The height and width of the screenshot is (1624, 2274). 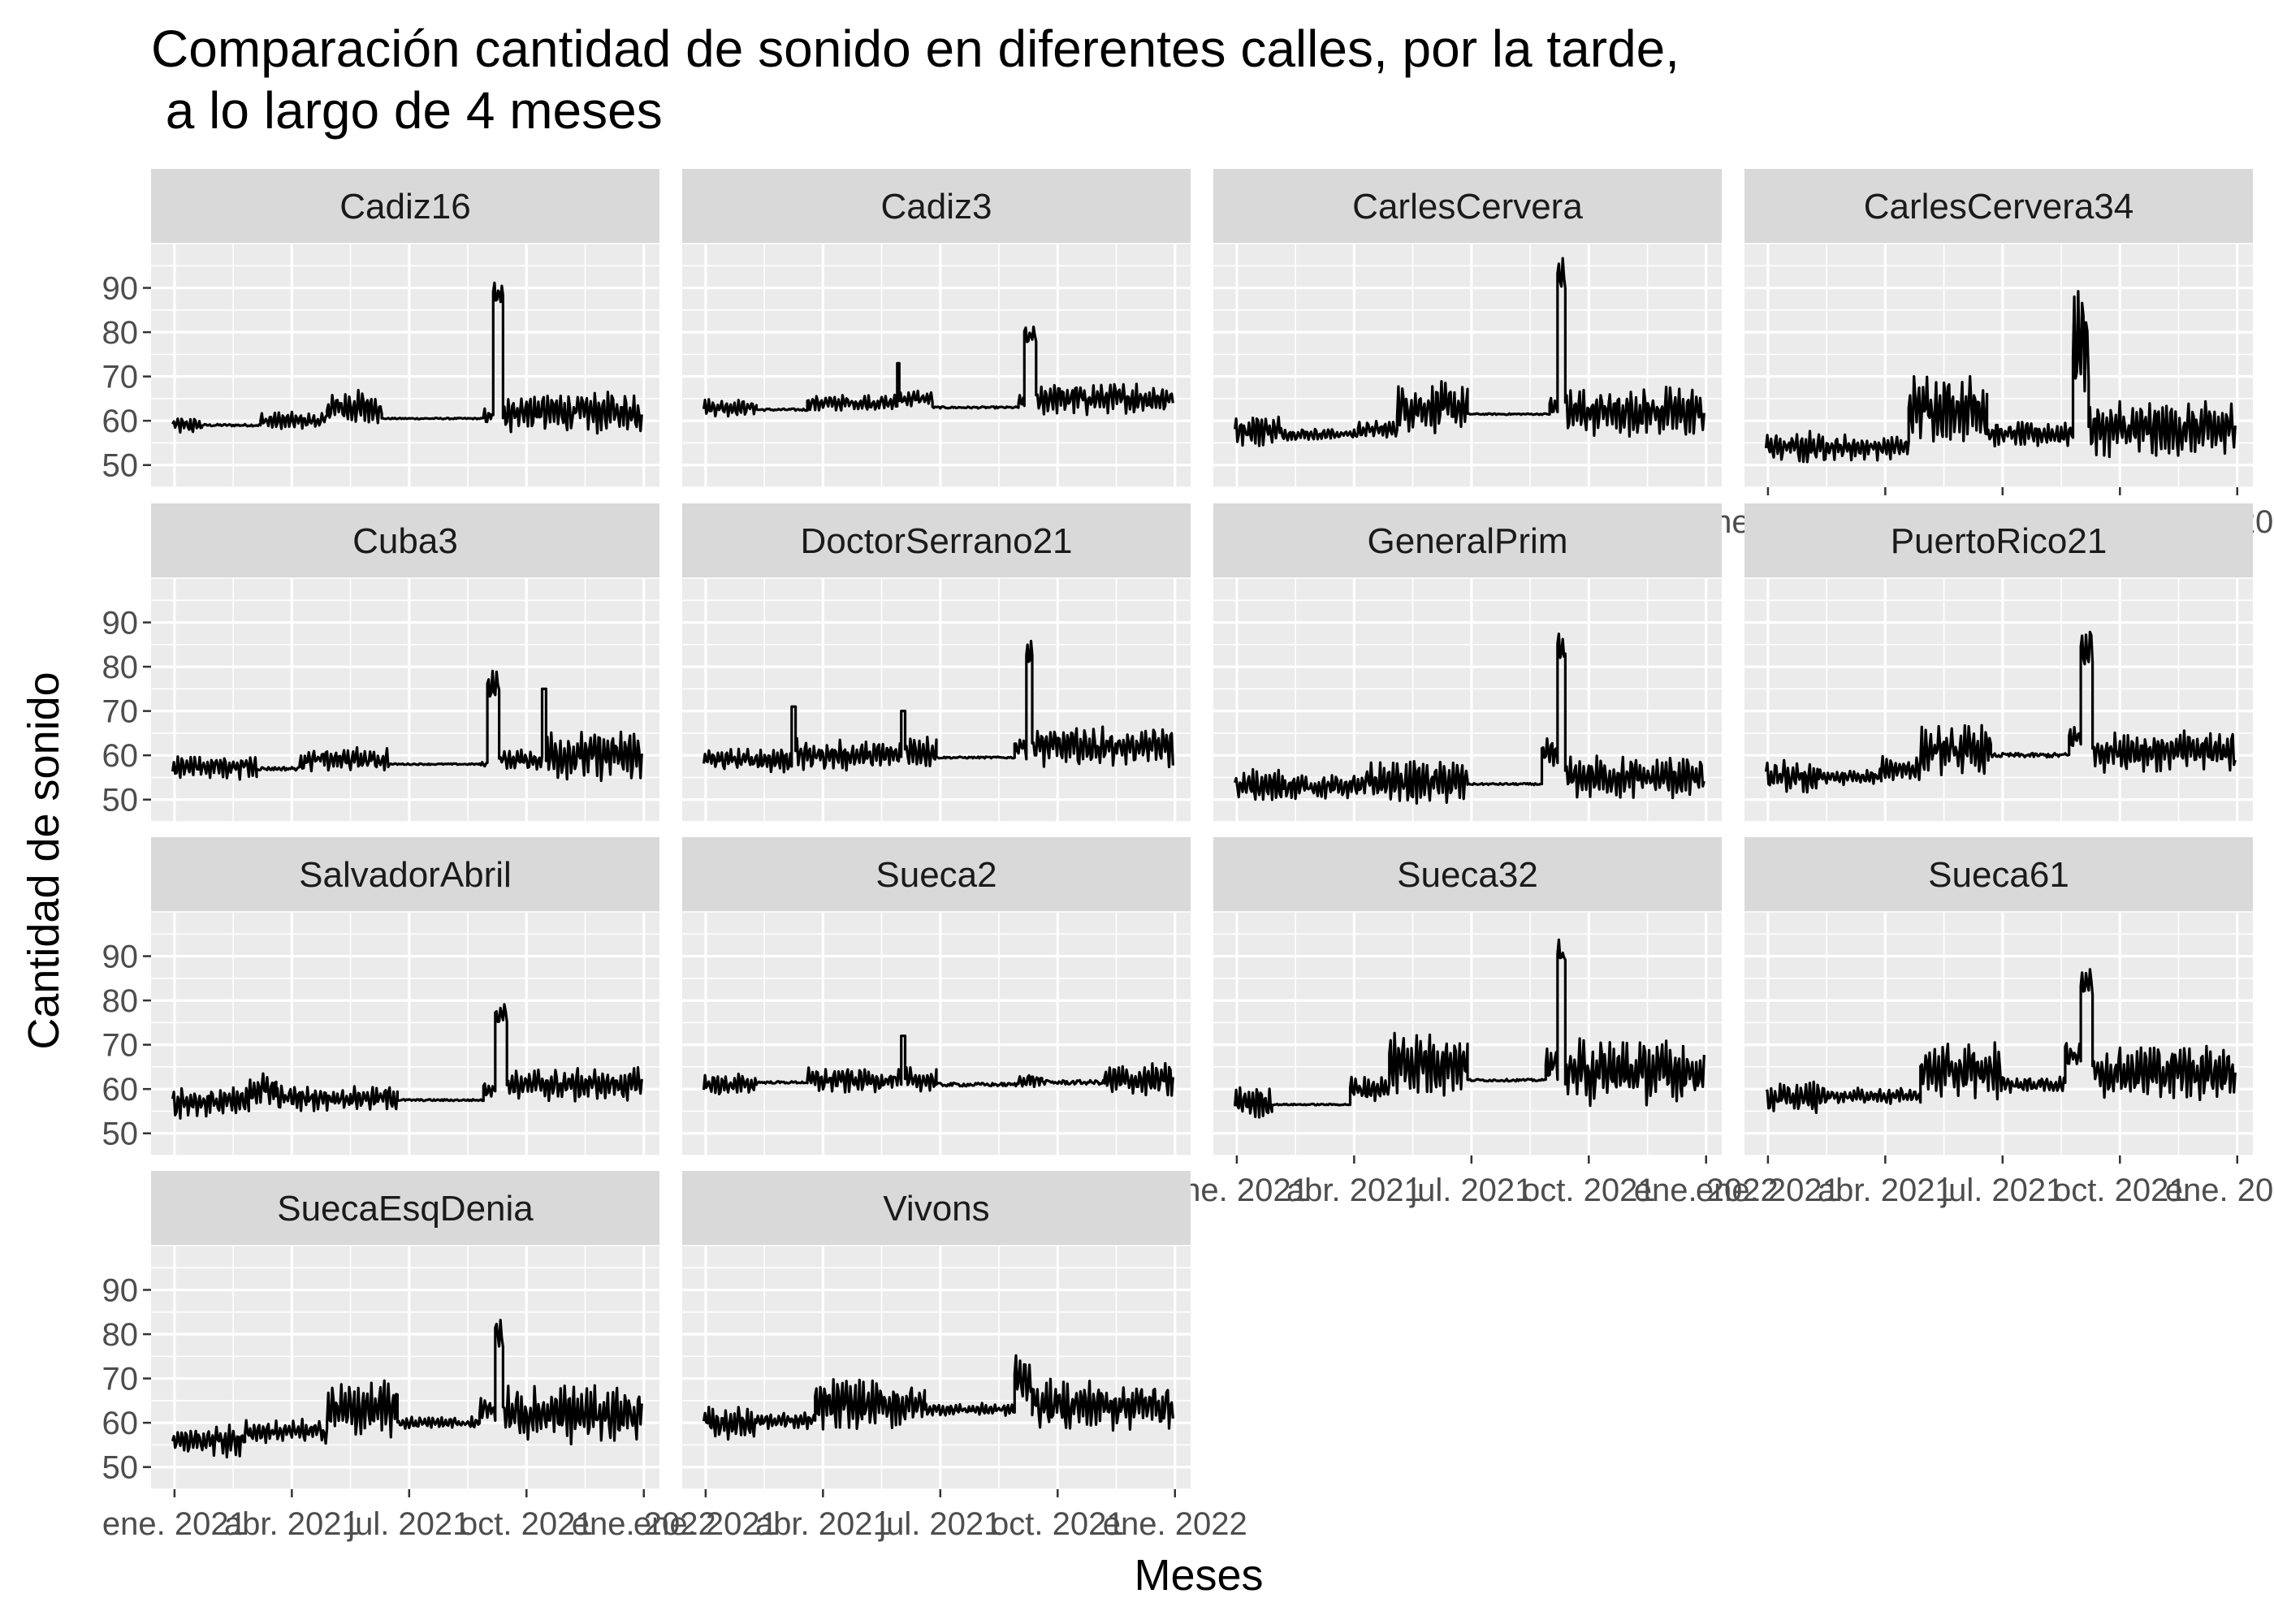 I want to click on facet-strip-label: Vivons, so click(x=936, y=1209).